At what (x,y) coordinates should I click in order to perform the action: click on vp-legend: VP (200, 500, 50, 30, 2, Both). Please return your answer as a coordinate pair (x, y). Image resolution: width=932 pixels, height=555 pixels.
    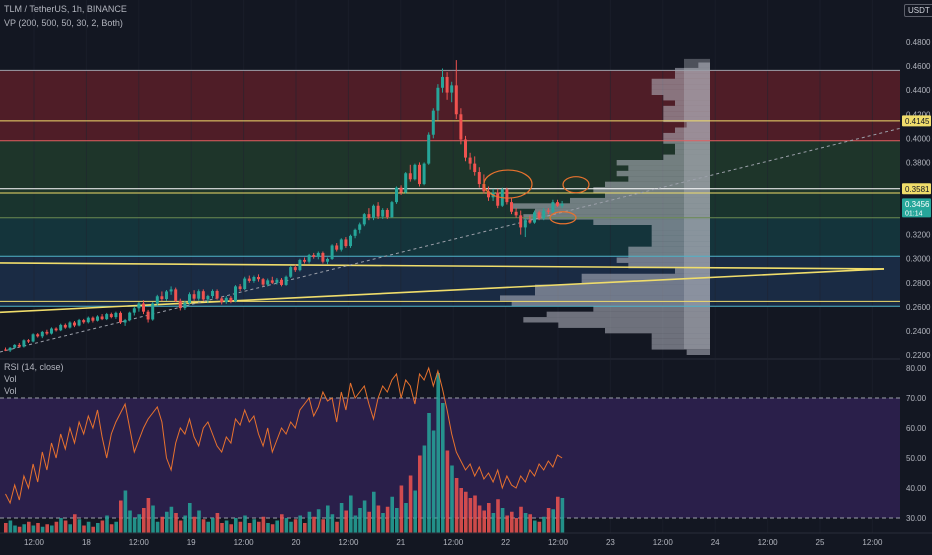
    Looking at the image, I should click on (63, 23).